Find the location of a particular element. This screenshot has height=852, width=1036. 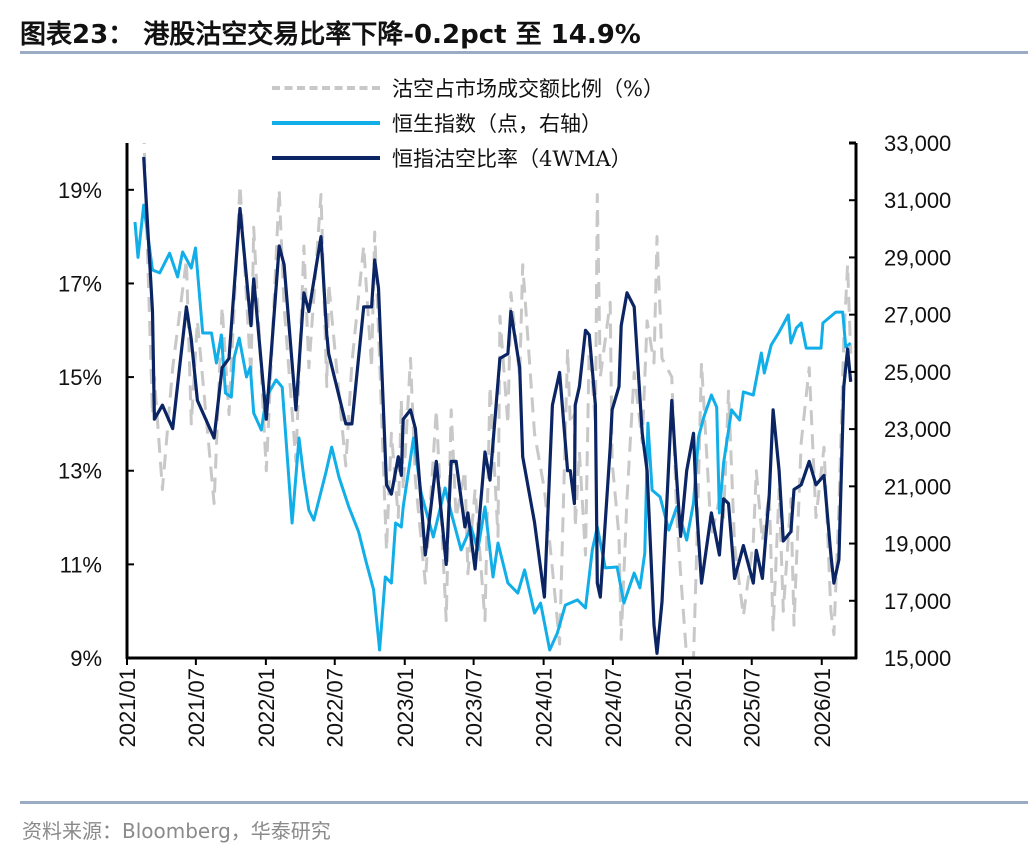

right-axis-tick-label: 21,000 is located at coordinates (917, 486).